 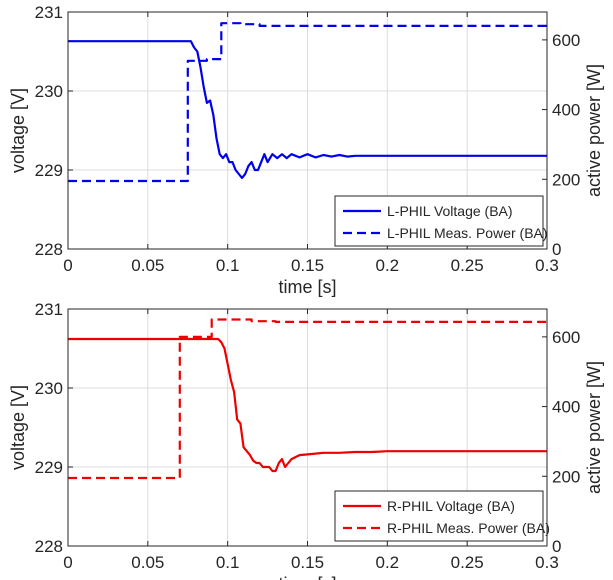 I want to click on legend-label: L-PHIL Meas. Power (BA), so click(x=467, y=233).